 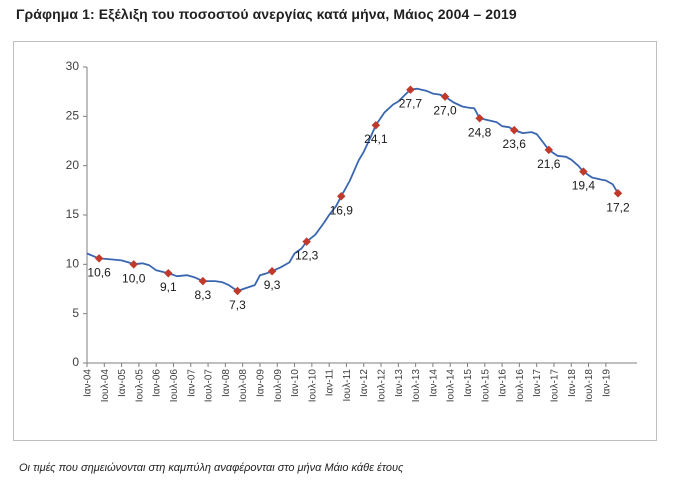 I want to click on x-tick-label: Ιαν-16, so click(x=503, y=383).